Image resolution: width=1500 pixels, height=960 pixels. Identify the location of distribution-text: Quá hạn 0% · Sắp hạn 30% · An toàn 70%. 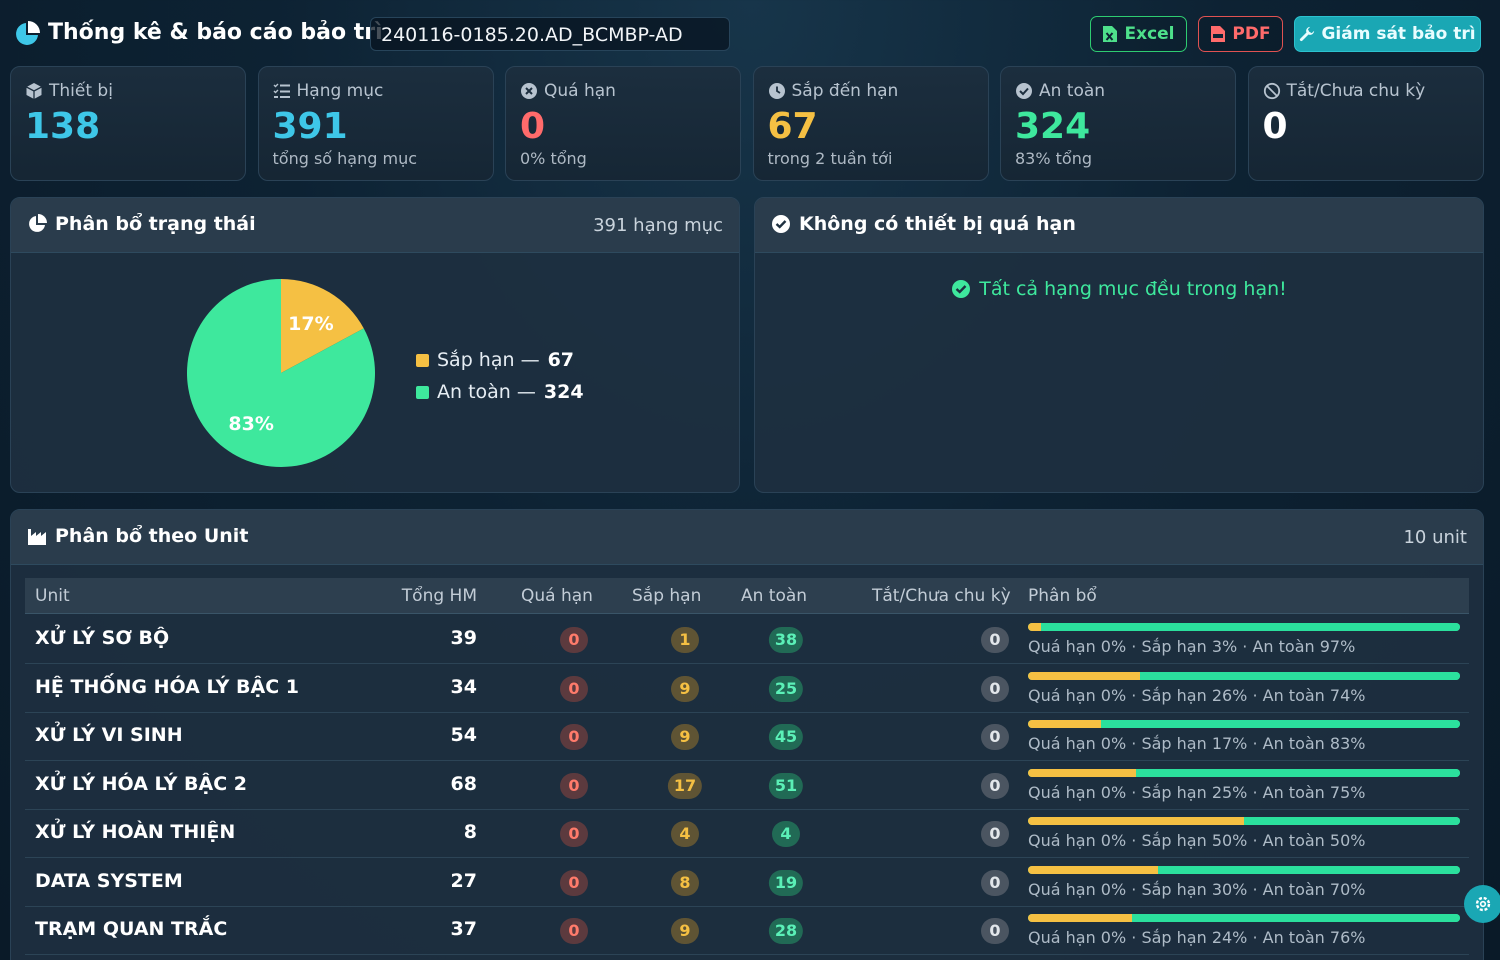
(1197, 889).